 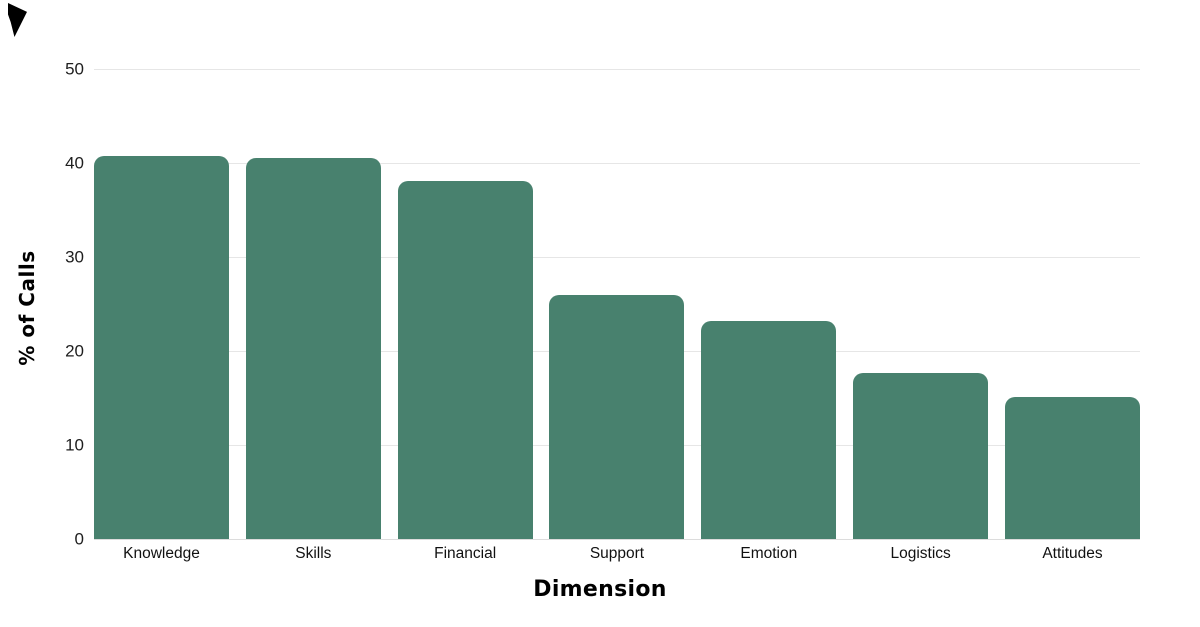 I want to click on y-tick-label-10: 10, so click(x=74, y=445).